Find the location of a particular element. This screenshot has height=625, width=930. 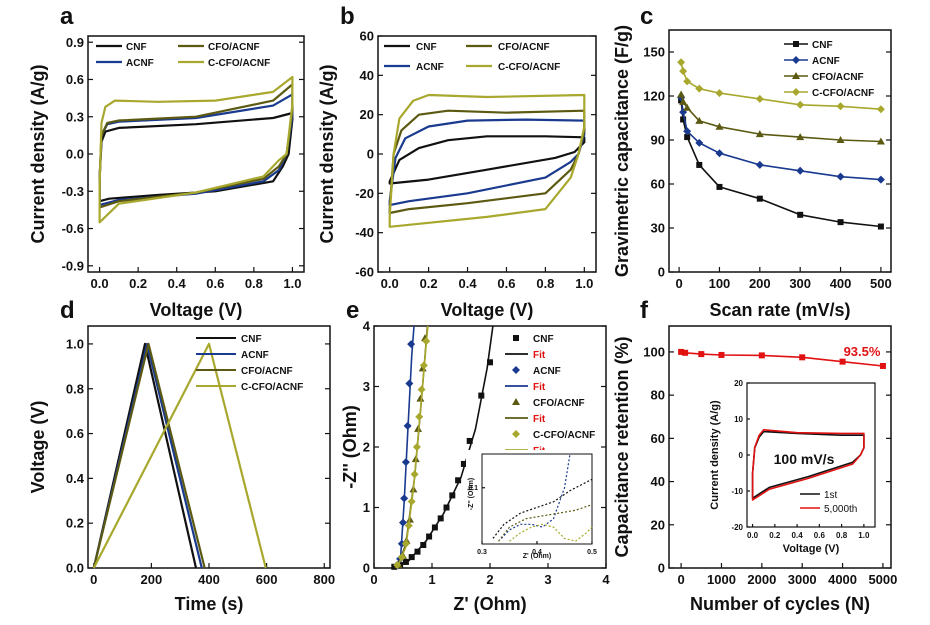

inset-scanrate-annotation: 100 mV/s is located at coordinates (804, 459).